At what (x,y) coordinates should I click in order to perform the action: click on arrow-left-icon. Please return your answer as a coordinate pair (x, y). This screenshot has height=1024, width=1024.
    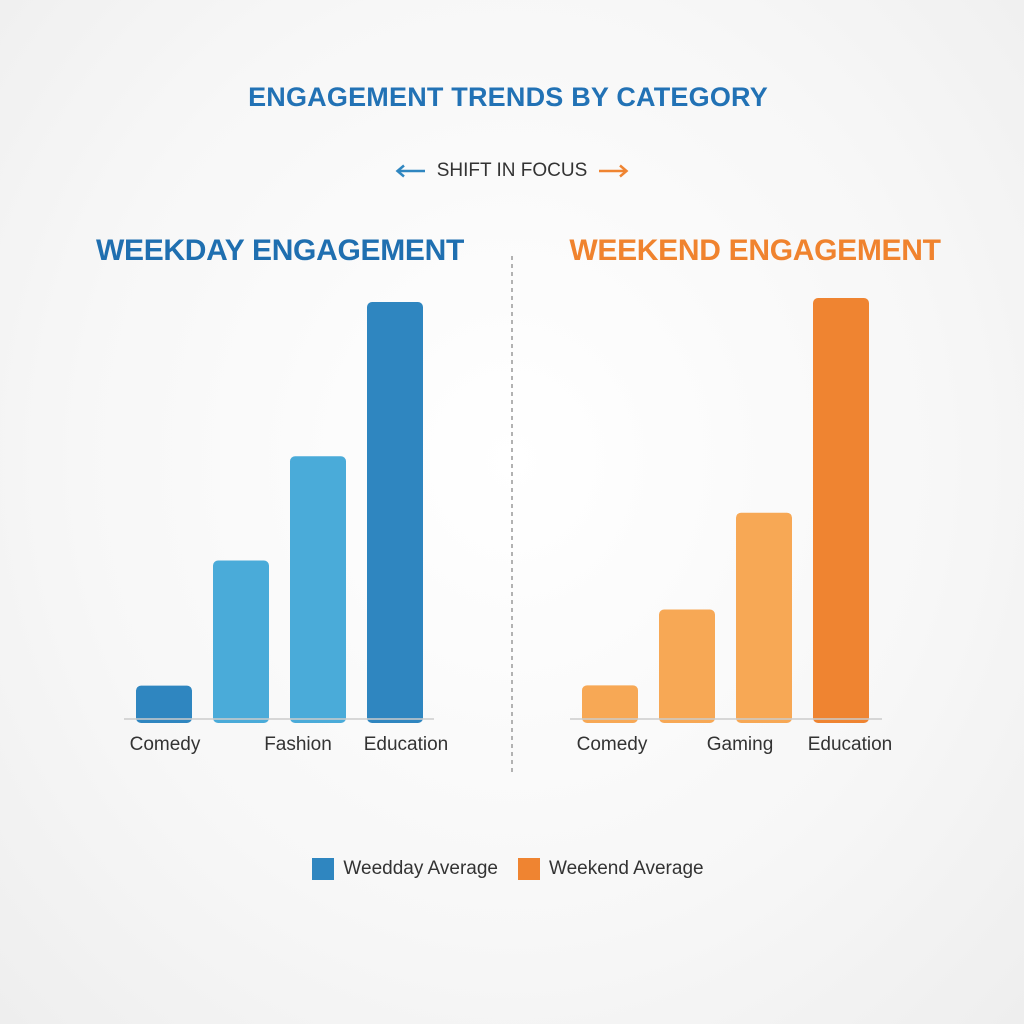
    Looking at the image, I should click on (410, 171).